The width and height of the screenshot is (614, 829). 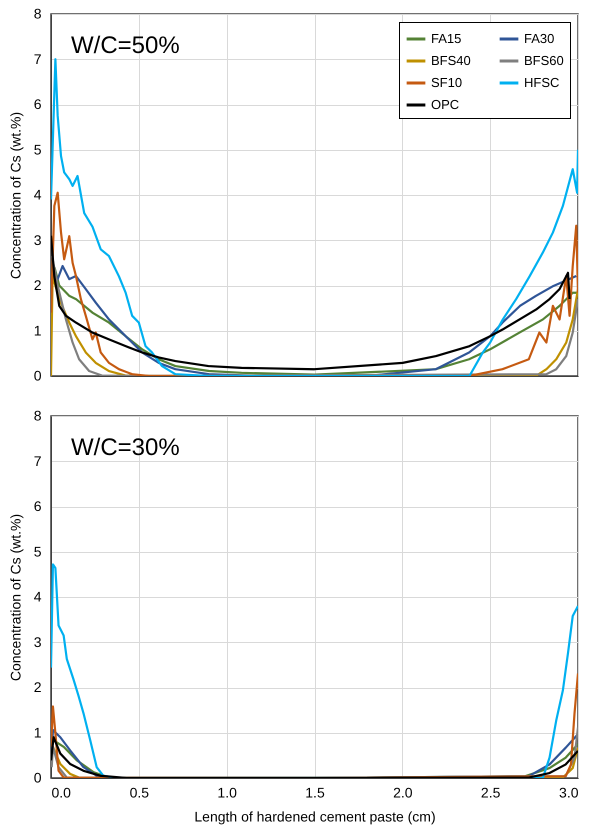 What do you see at coordinates (125, 45) in the screenshot?
I see `annotation: W/C=50%` at bounding box center [125, 45].